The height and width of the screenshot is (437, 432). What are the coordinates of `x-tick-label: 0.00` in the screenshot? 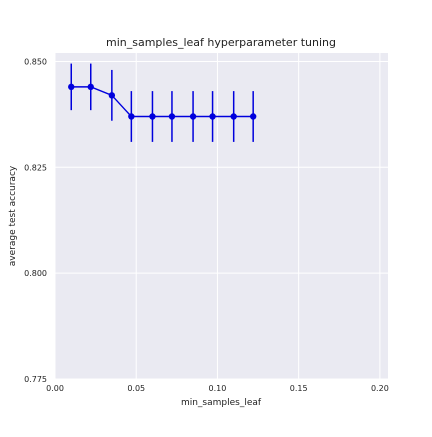 It's located at (55, 388).